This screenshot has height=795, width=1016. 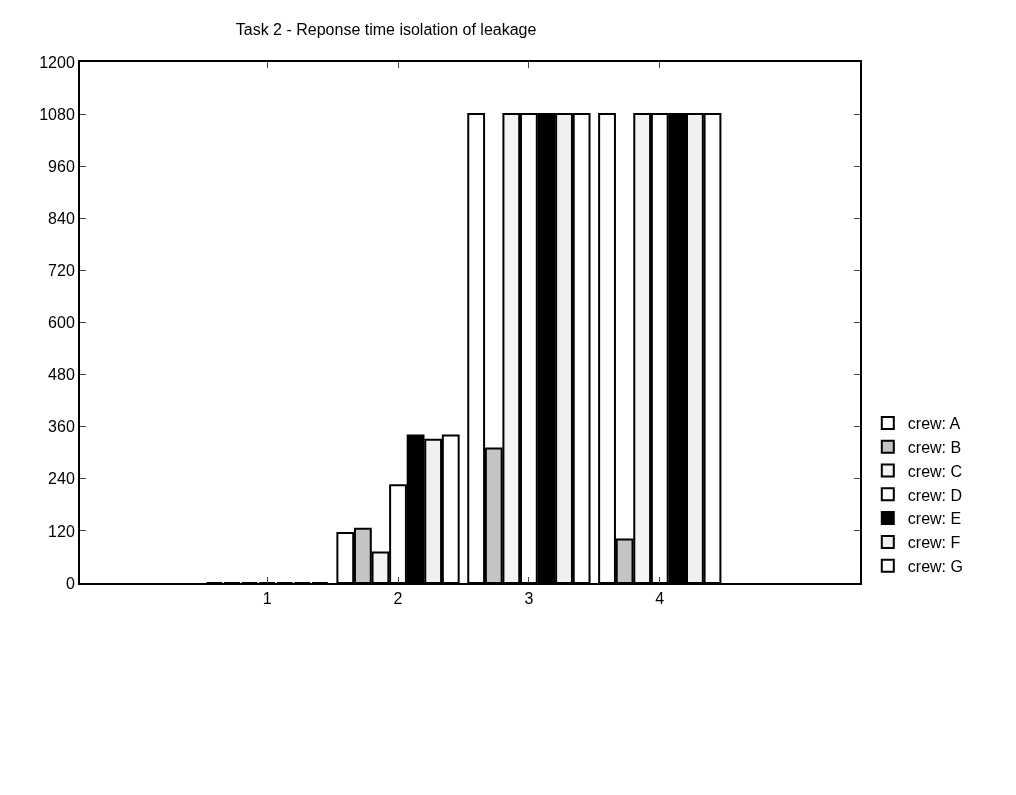 I want to click on y-tick-label: 960, so click(x=61, y=166).